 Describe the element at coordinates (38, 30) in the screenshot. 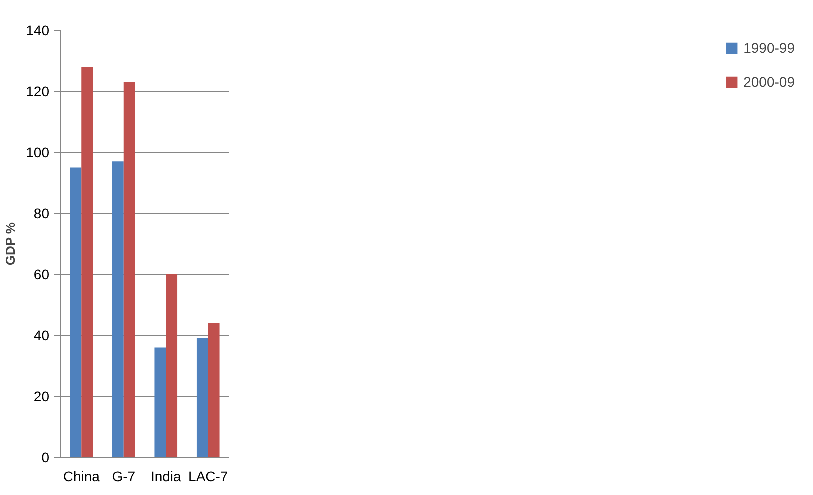

I see `y-tick-label: 140` at that location.